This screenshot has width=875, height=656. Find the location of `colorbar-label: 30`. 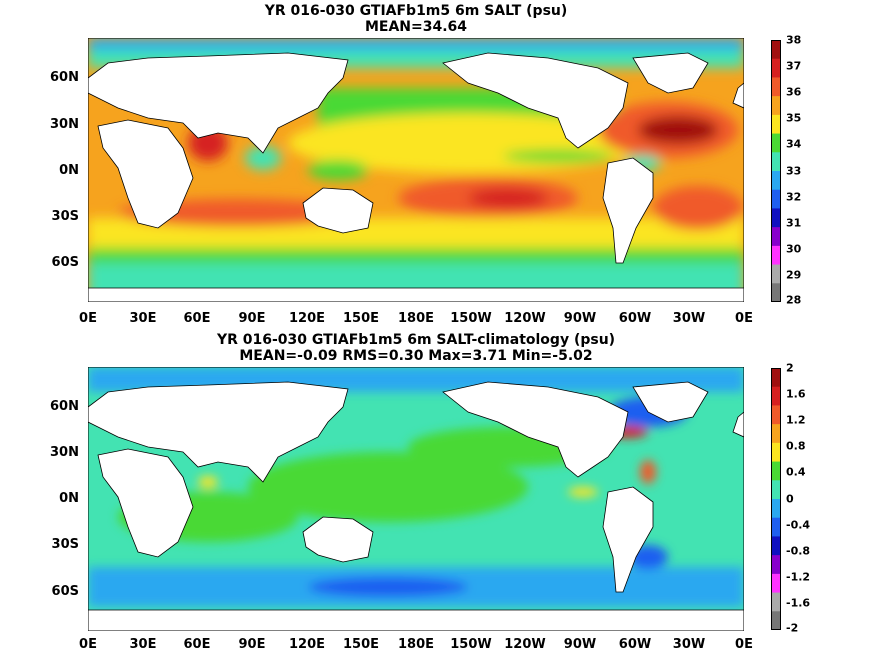

colorbar-label: 30 is located at coordinates (794, 249).